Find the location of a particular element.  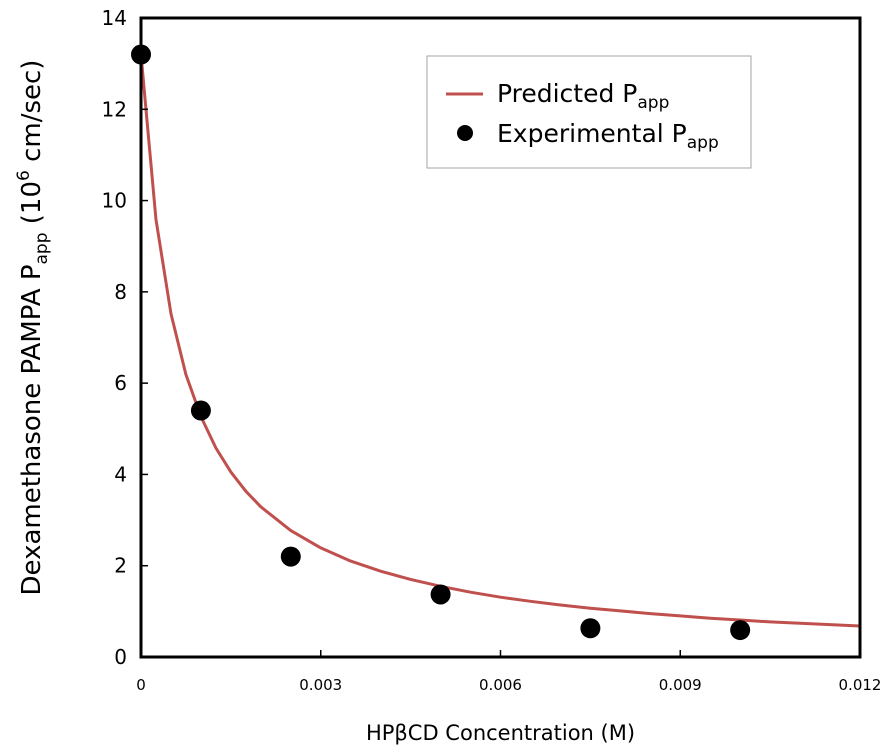

y-tick-label-6: 12 is located at coordinates (114, 109).